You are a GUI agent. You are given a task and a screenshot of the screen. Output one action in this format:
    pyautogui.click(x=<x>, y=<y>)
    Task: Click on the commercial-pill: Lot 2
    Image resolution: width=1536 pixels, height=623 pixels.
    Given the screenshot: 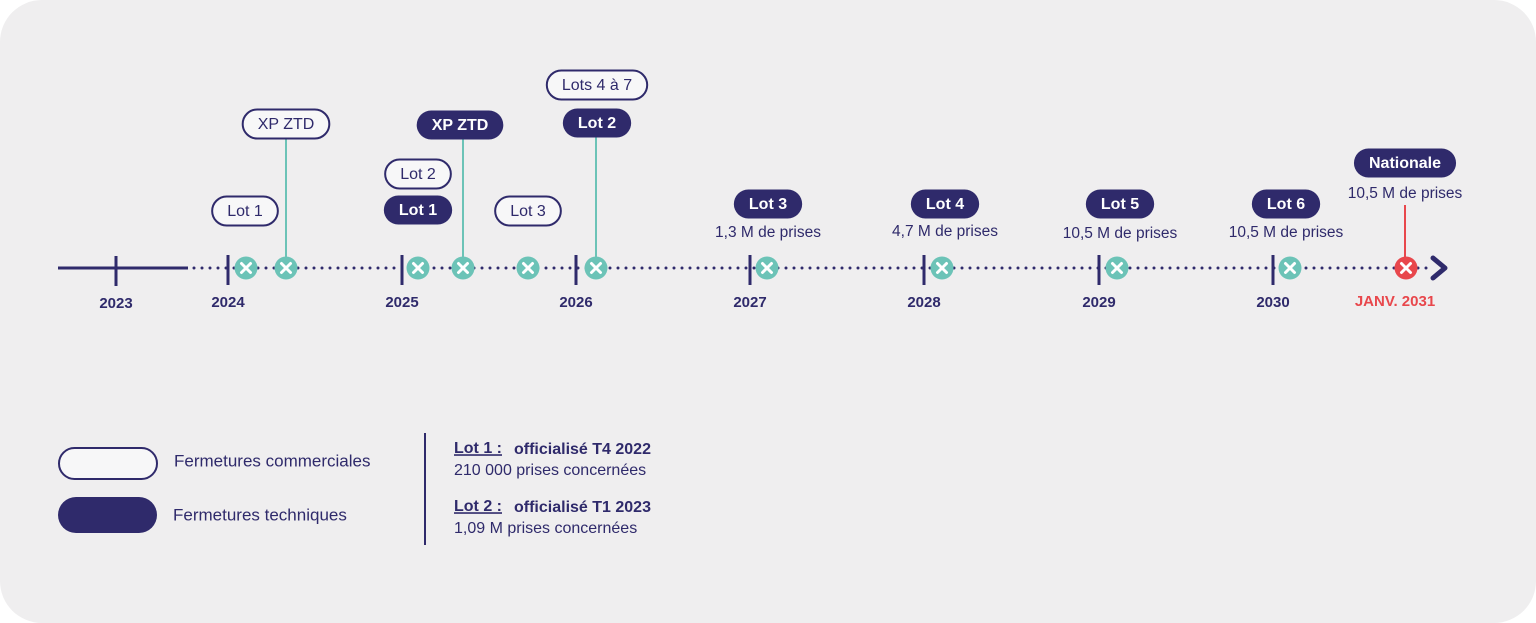 What is the action you would take?
    pyautogui.click(x=418, y=174)
    